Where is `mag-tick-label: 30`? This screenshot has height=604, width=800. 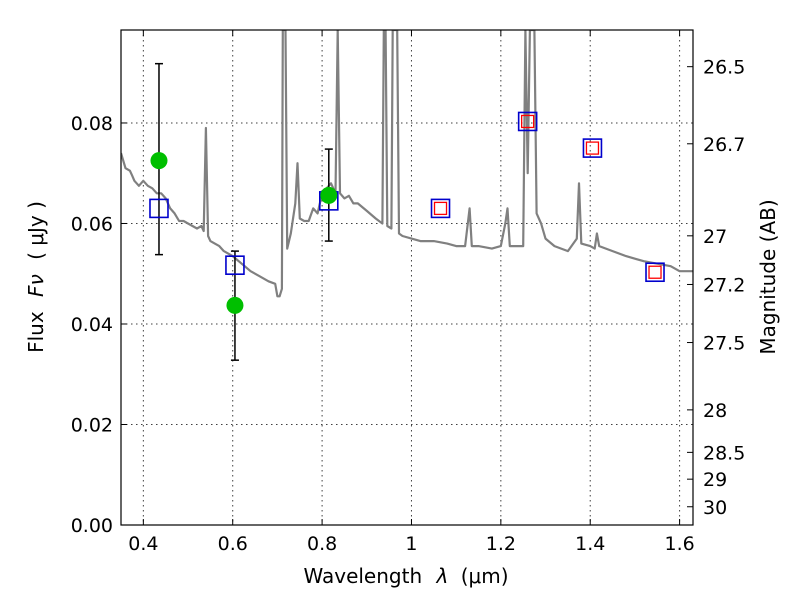
mag-tick-label: 30 is located at coordinates (715, 508).